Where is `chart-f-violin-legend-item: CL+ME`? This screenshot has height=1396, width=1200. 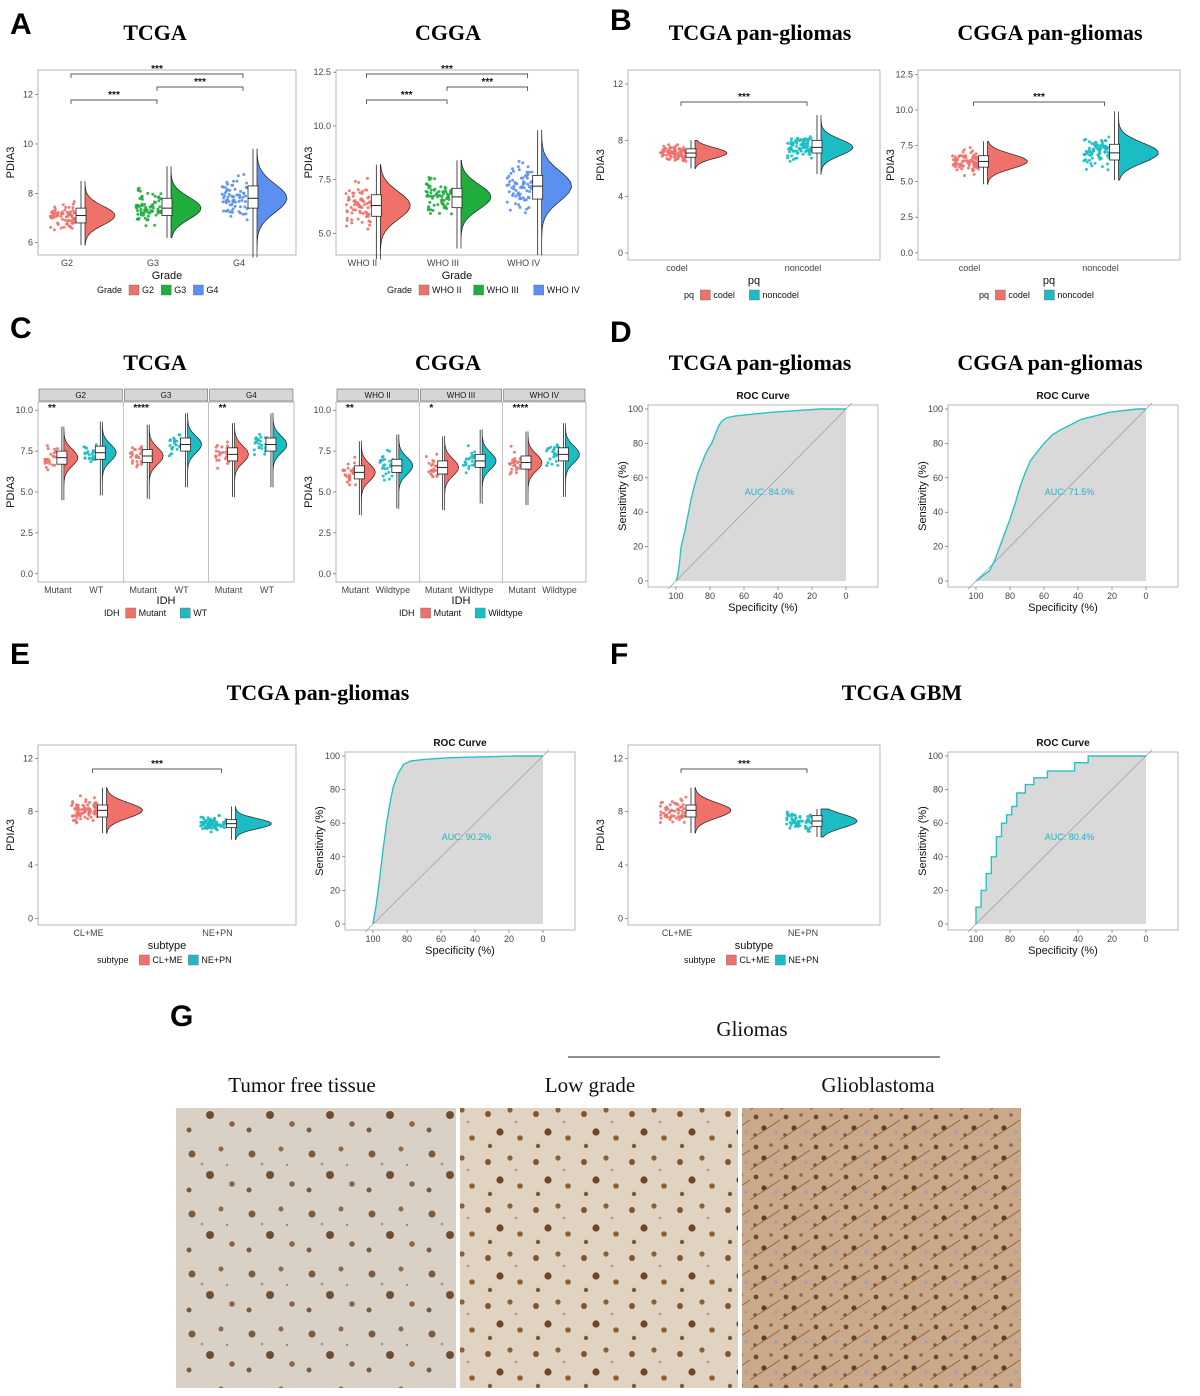 chart-f-violin-legend-item: CL+ME is located at coordinates (754, 960).